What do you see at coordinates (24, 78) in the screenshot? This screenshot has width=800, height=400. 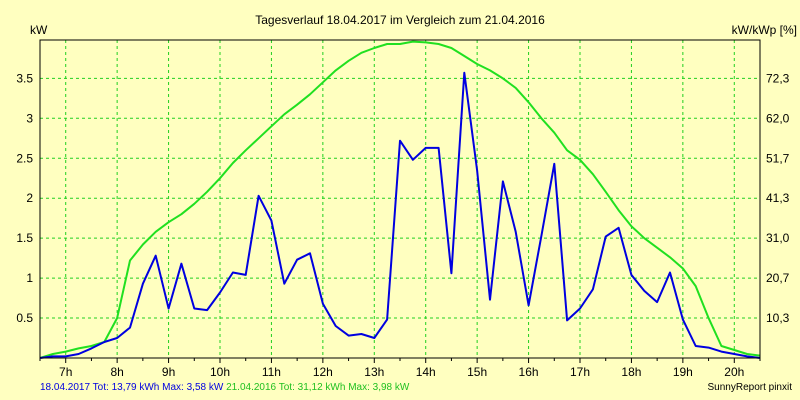 I see `y-tick-label: 3.5` at bounding box center [24, 78].